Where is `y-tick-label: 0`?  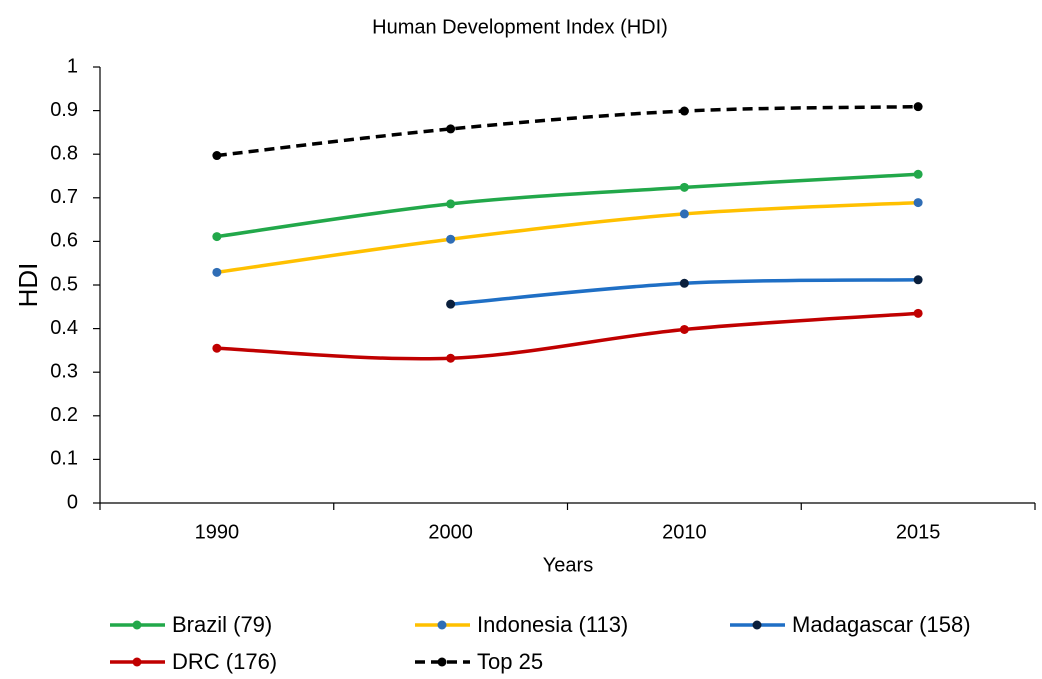
y-tick-label: 0 is located at coordinates (72, 502).